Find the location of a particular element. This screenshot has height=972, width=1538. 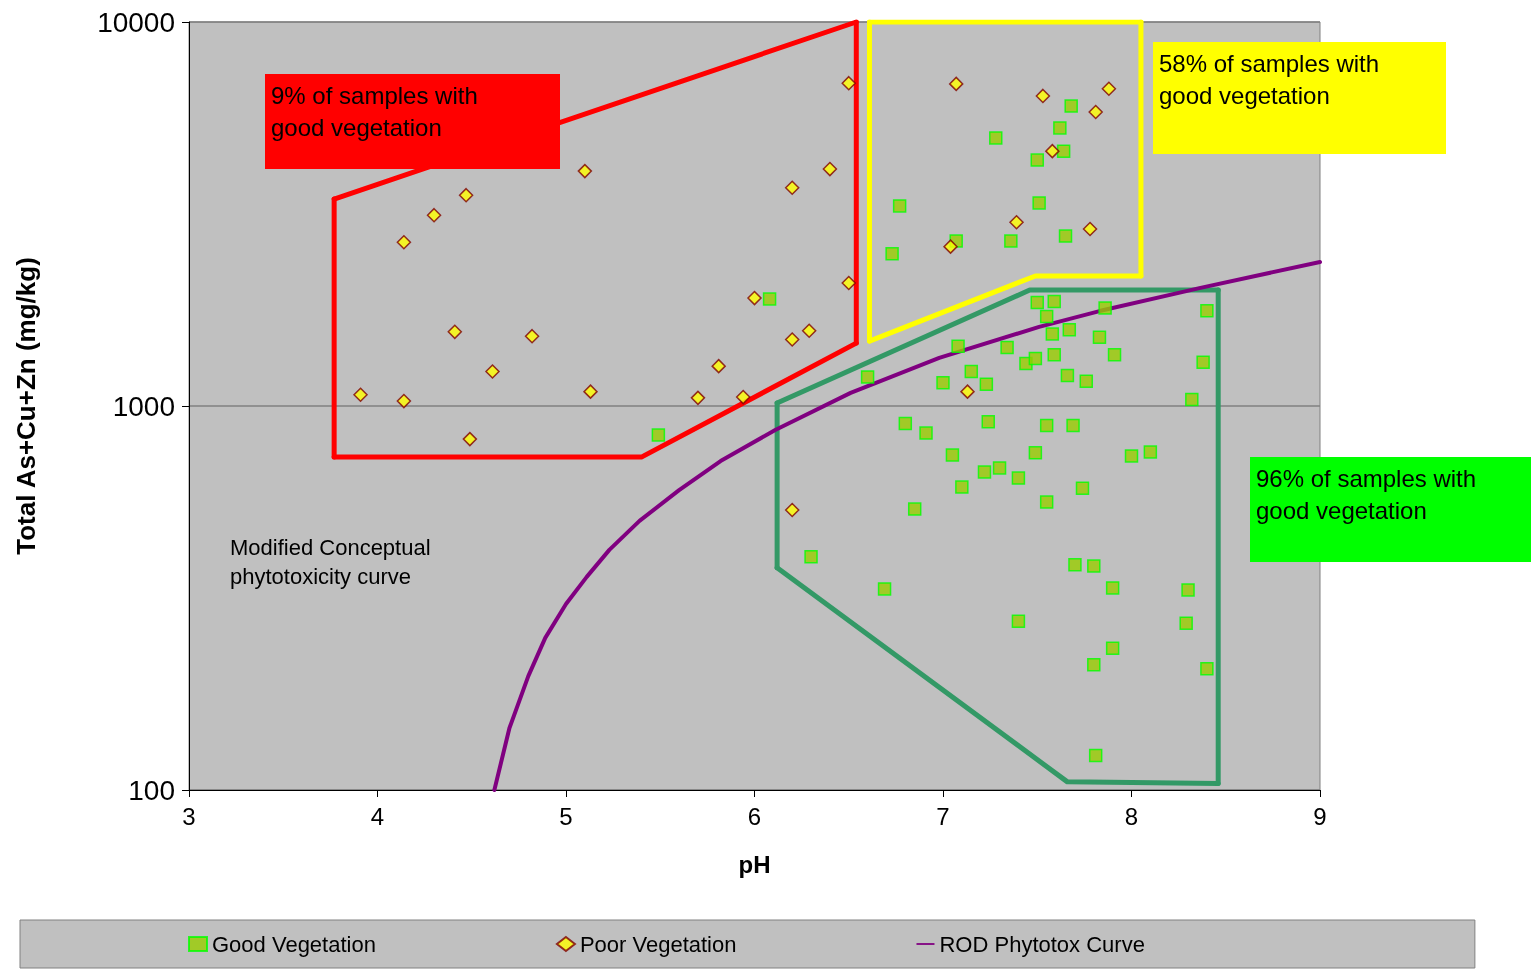

x-tick-label: 7 is located at coordinates (943, 816).